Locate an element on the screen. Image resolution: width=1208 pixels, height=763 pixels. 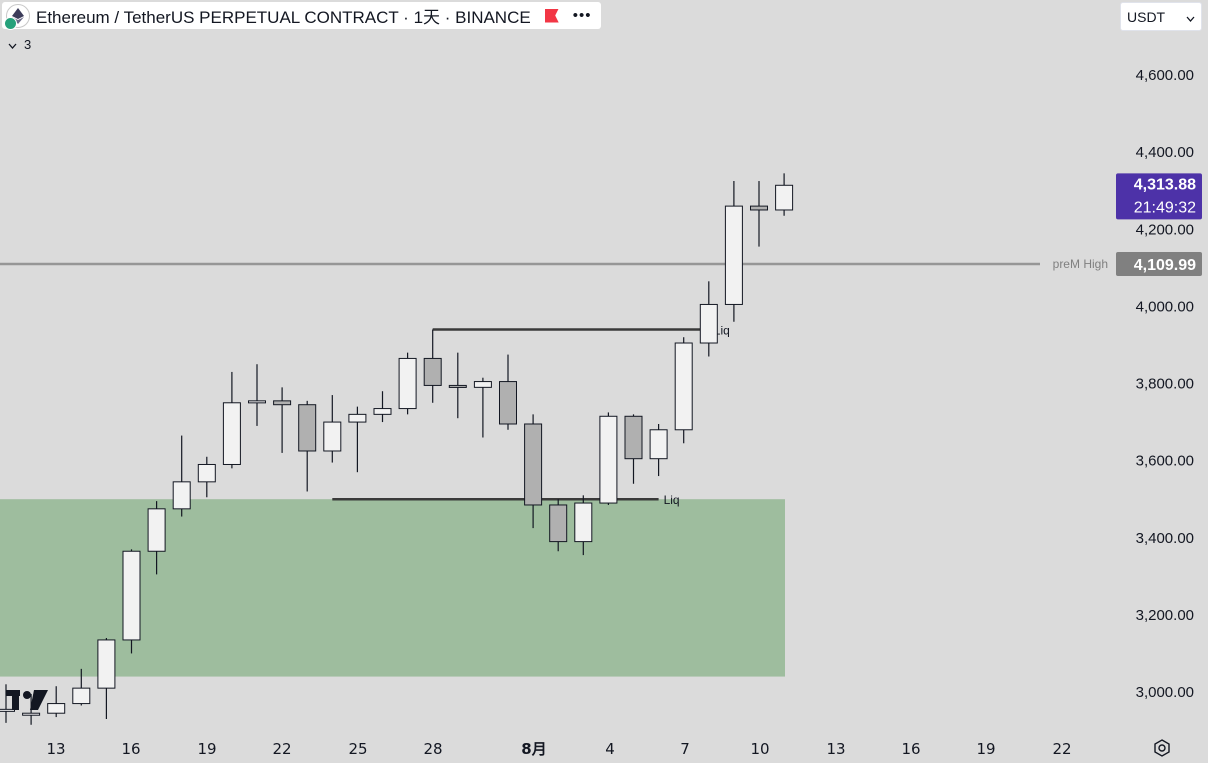
indicator-count: 3 is located at coordinates (28, 44).